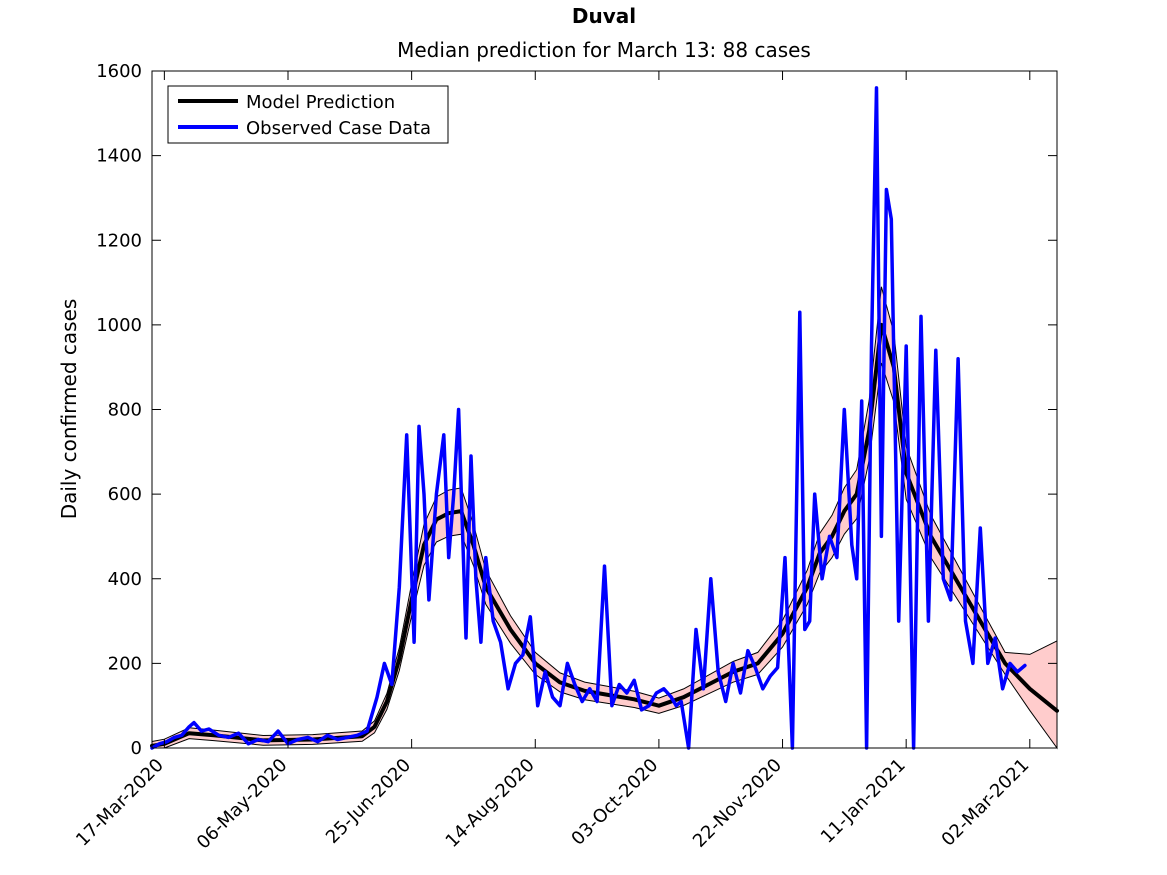  I want to click on y-tick-label: 800, so click(125, 410).